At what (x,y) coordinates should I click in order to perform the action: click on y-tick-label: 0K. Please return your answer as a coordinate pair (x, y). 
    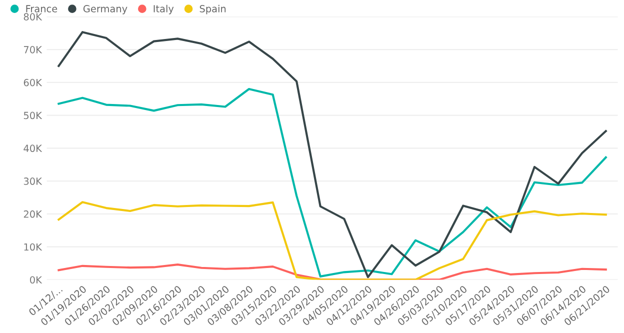
    Looking at the image, I should click on (36, 280).